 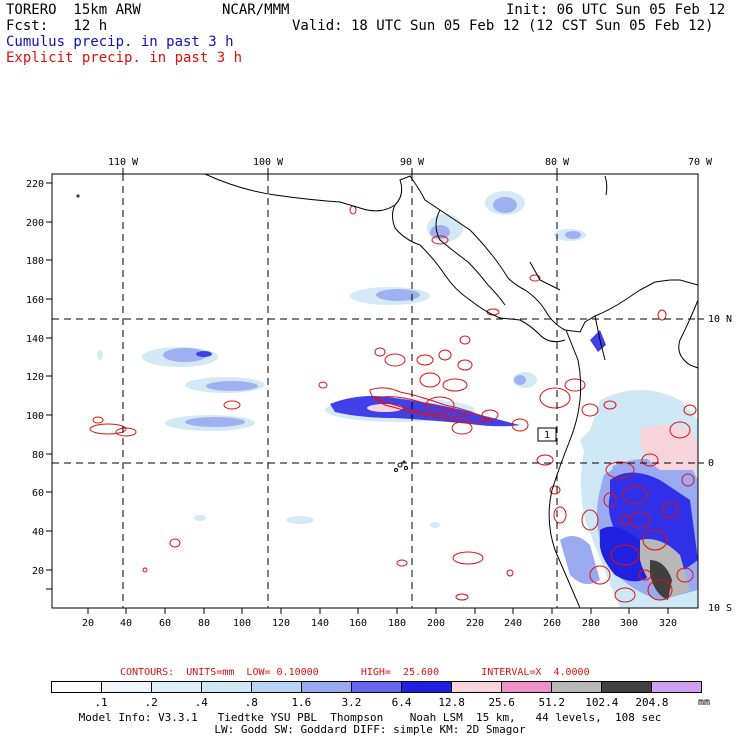 I want to click on y-tick-label: 120, so click(x=35, y=377).